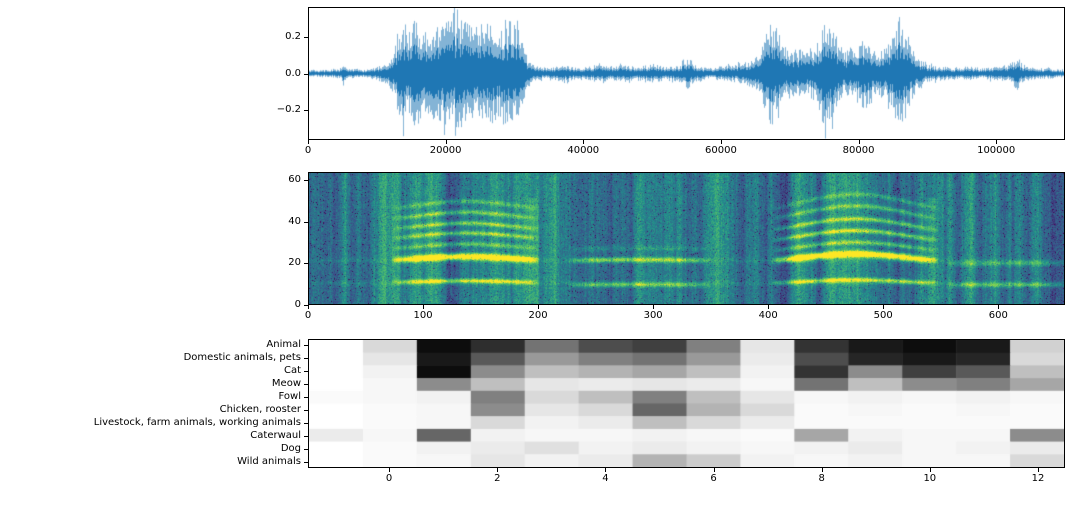 The width and height of the screenshot is (1092, 505). Describe the element at coordinates (293, 73) in the screenshot. I see `waveform-y-tick-label: 0.0` at that location.